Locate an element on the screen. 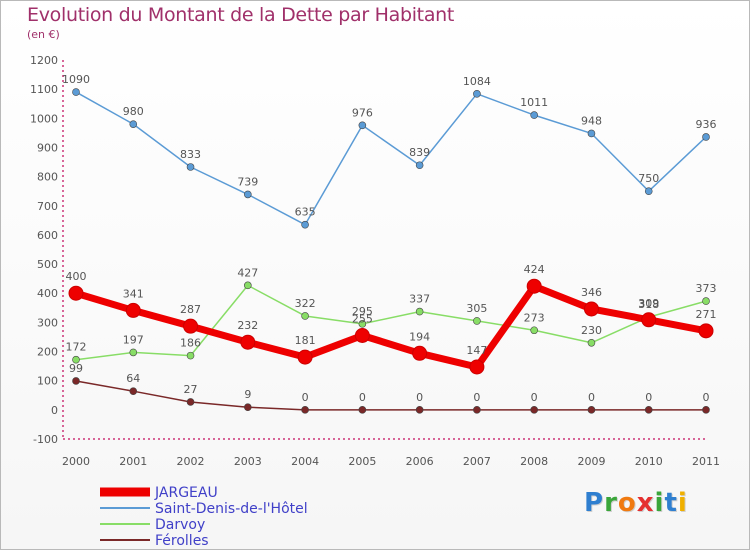 Image resolution: width=750 pixels, height=550 pixels. data-label: 373 is located at coordinates (706, 288).